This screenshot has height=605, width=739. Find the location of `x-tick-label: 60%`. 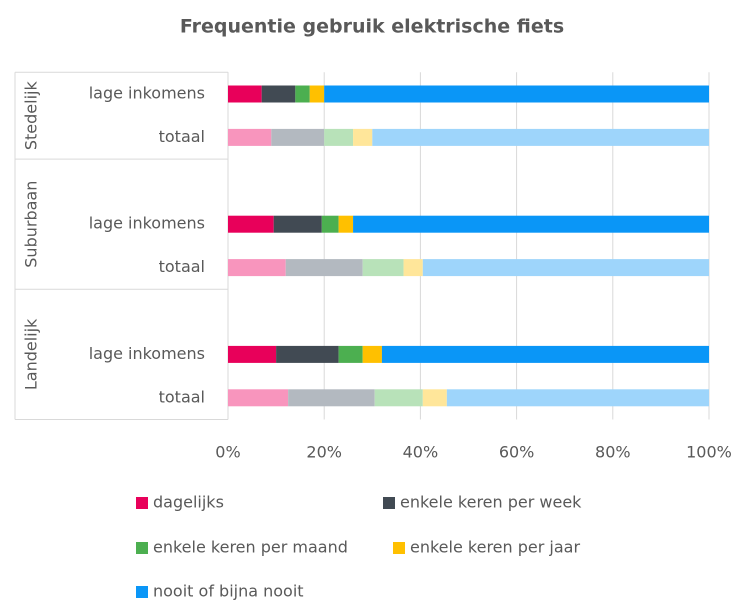

x-tick-label: 60% is located at coordinates (517, 452).